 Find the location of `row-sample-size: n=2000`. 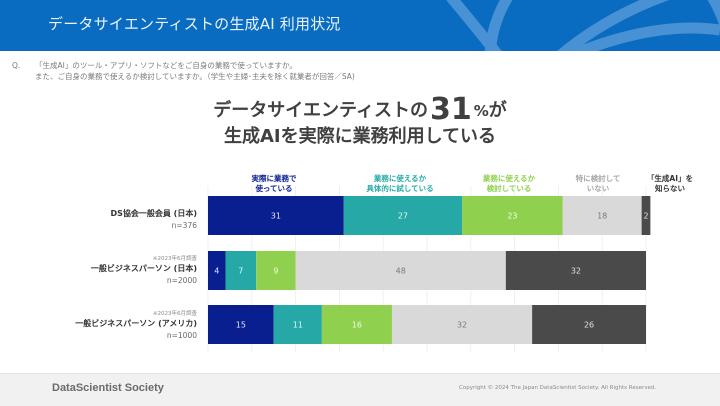

row-sample-size: n=2000 is located at coordinates (181, 280).